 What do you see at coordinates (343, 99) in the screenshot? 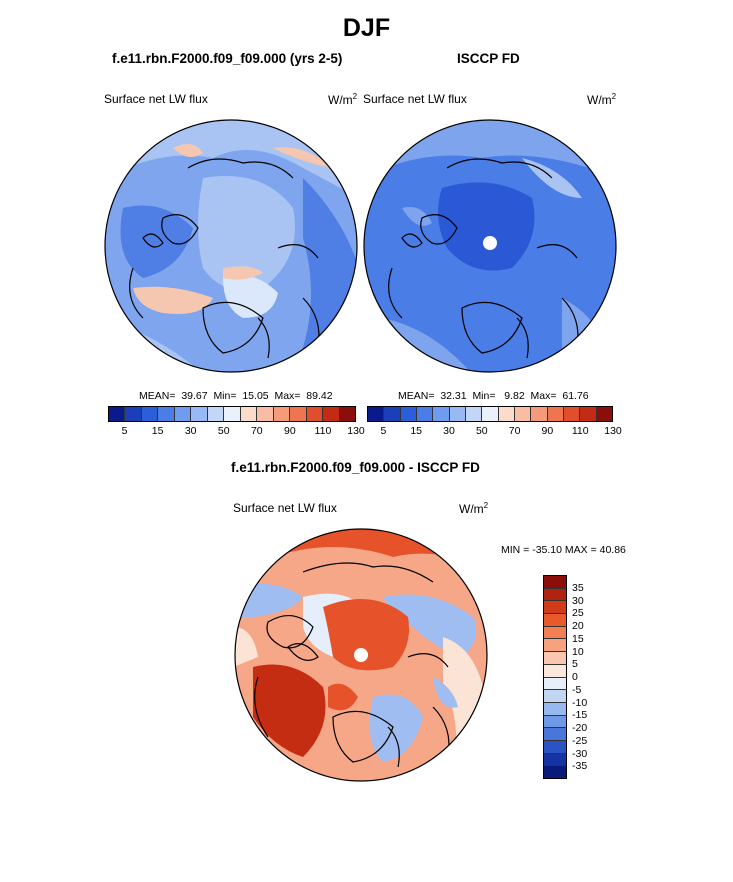
I see `panel1-units: W/m2` at bounding box center [343, 99].